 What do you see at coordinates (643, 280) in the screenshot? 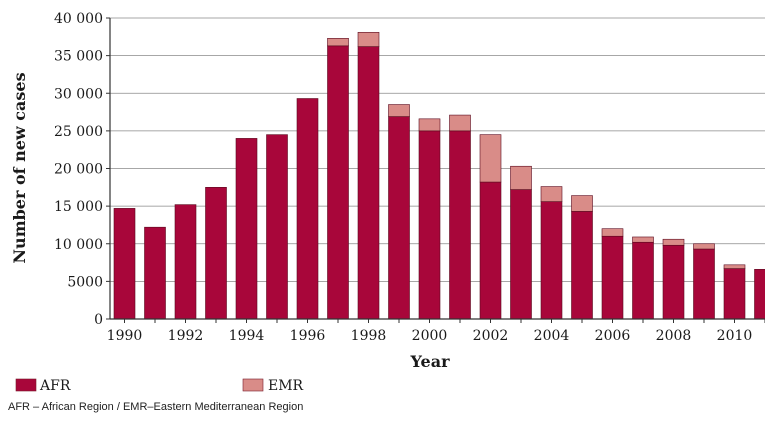
I see `bar-afr-2007` at bounding box center [643, 280].